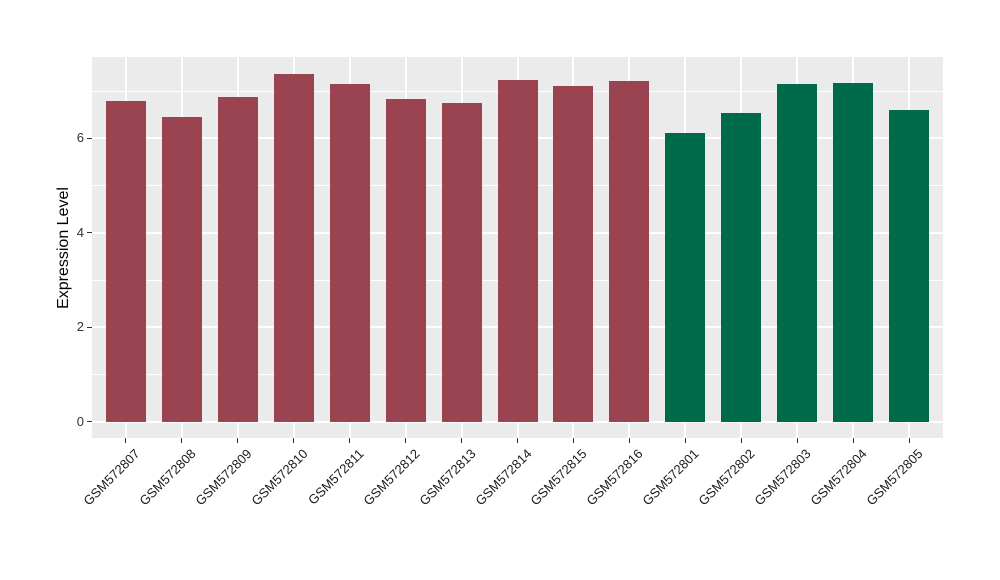 This screenshot has width=1000, height=580. What do you see at coordinates (279, 477) in the screenshot?
I see `x-tick-label: GSM572810` at bounding box center [279, 477].